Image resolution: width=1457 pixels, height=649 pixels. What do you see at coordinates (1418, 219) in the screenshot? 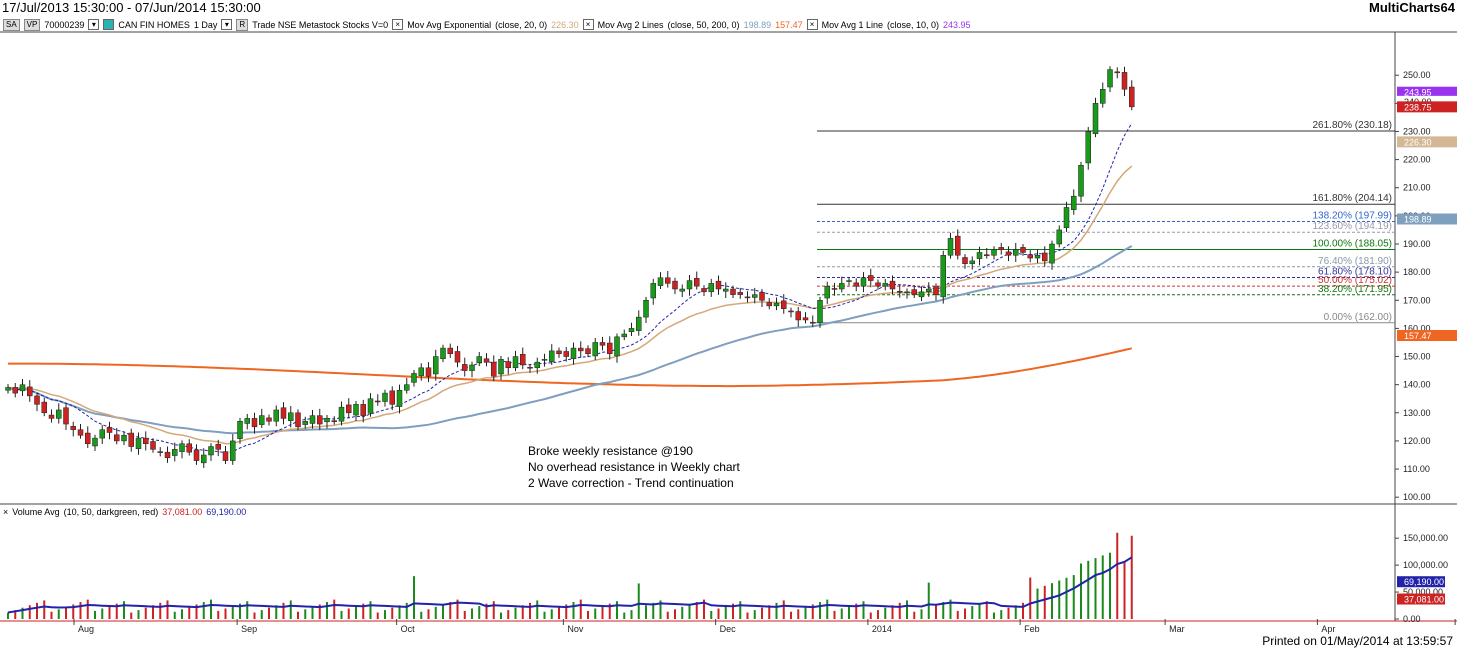
I see `price-marker-label: 198.89` at bounding box center [1418, 219].